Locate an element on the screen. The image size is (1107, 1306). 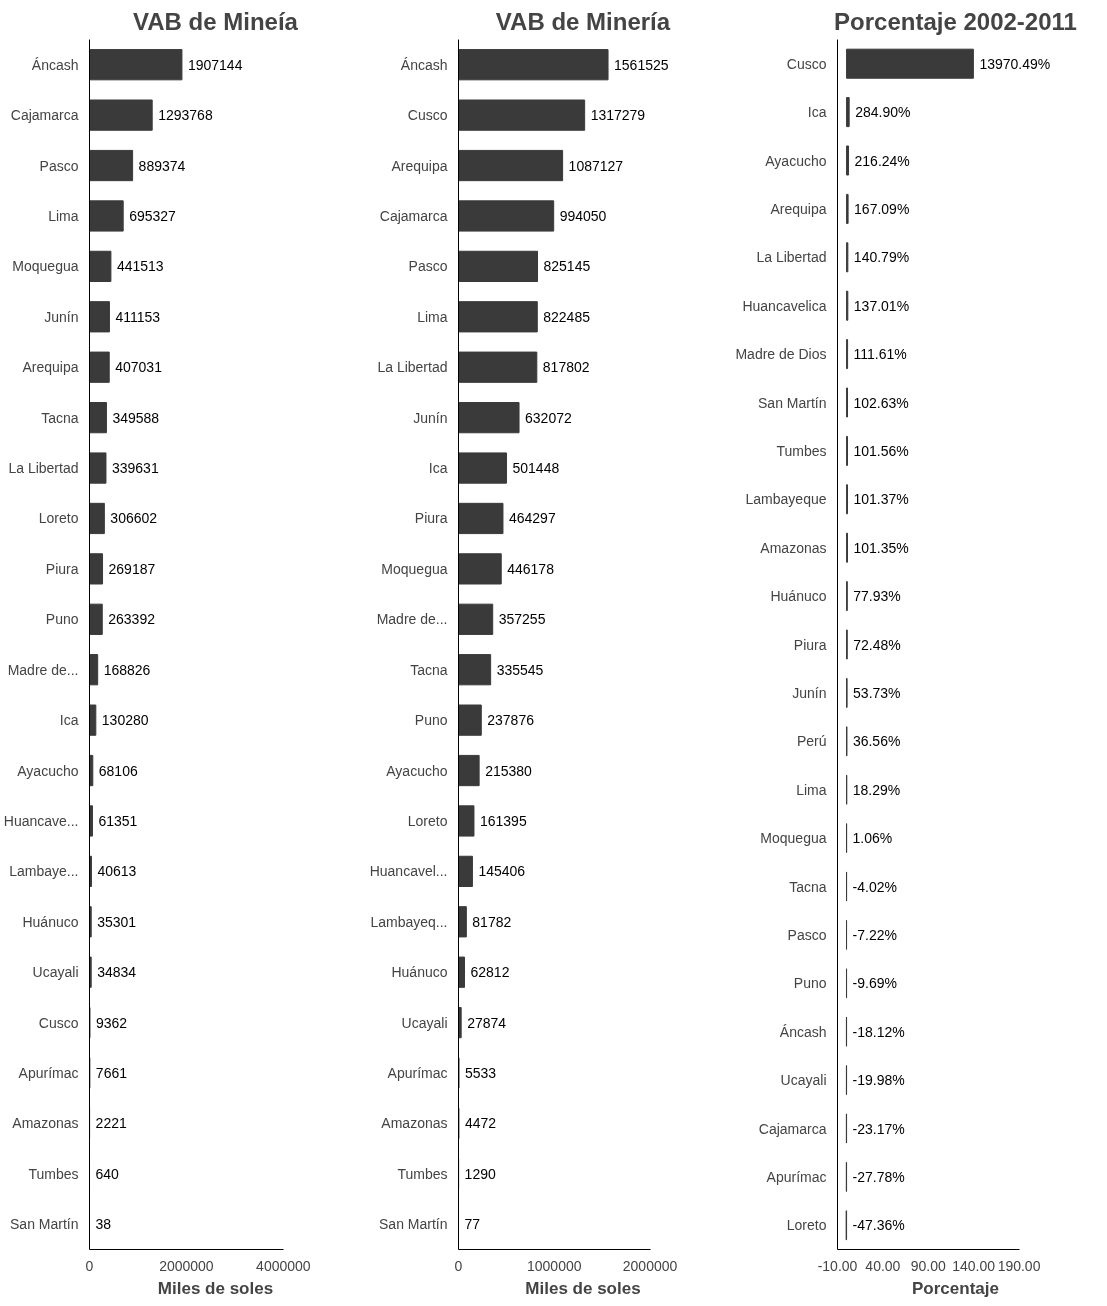
data-label: 1087127 is located at coordinates (596, 165).